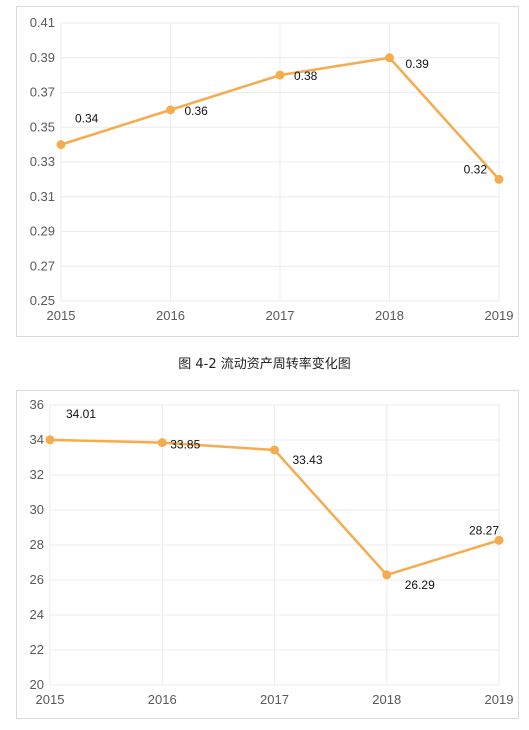 This screenshot has height=730, width=529. Describe the element at coordinates (37, 509) in the screenshot. I see `y-tick-label: 30` at that location.